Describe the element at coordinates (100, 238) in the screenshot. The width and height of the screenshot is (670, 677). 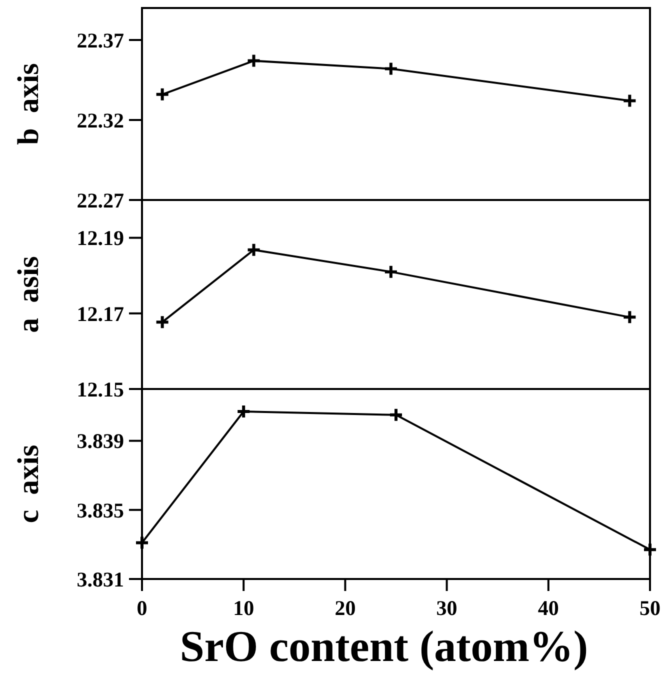
I see `y-tick-label: 12.19` at that location.